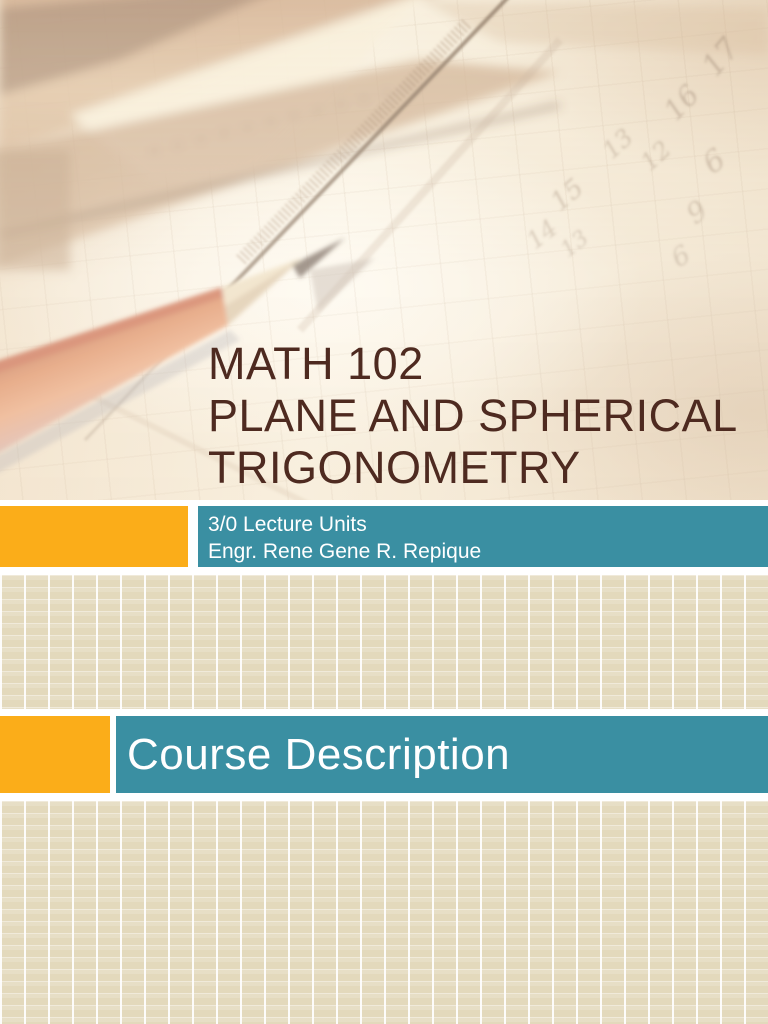 The image size is (768, 1024). What do you see at coordinates (394, 467) in the screenshot?
I see `title-line-subject-2: TRIGONOMETRY` at bounding box center [394, 467].